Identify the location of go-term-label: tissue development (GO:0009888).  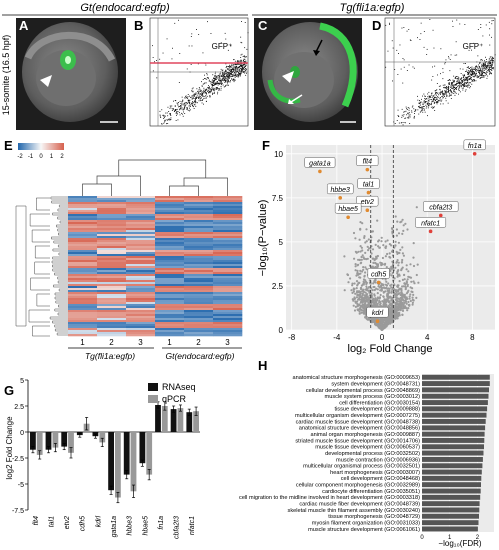
(377, 410).